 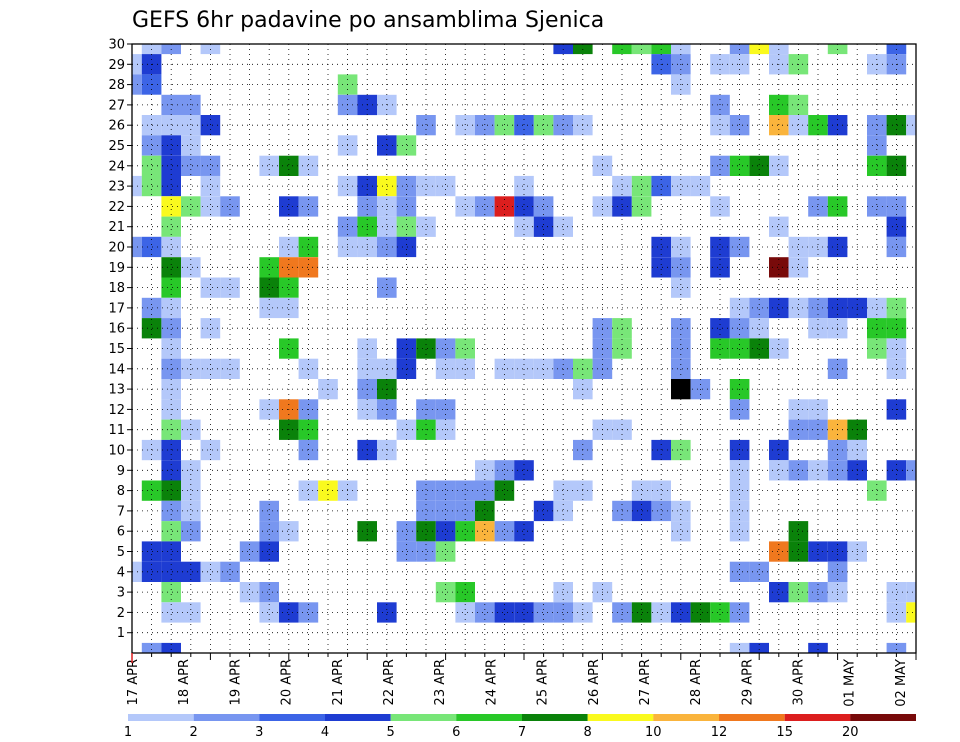 What do you see at coordinates (389, 682) in the screenshot?
I see `x-tick-label: 22 APR` at bounding box center [389, 682].